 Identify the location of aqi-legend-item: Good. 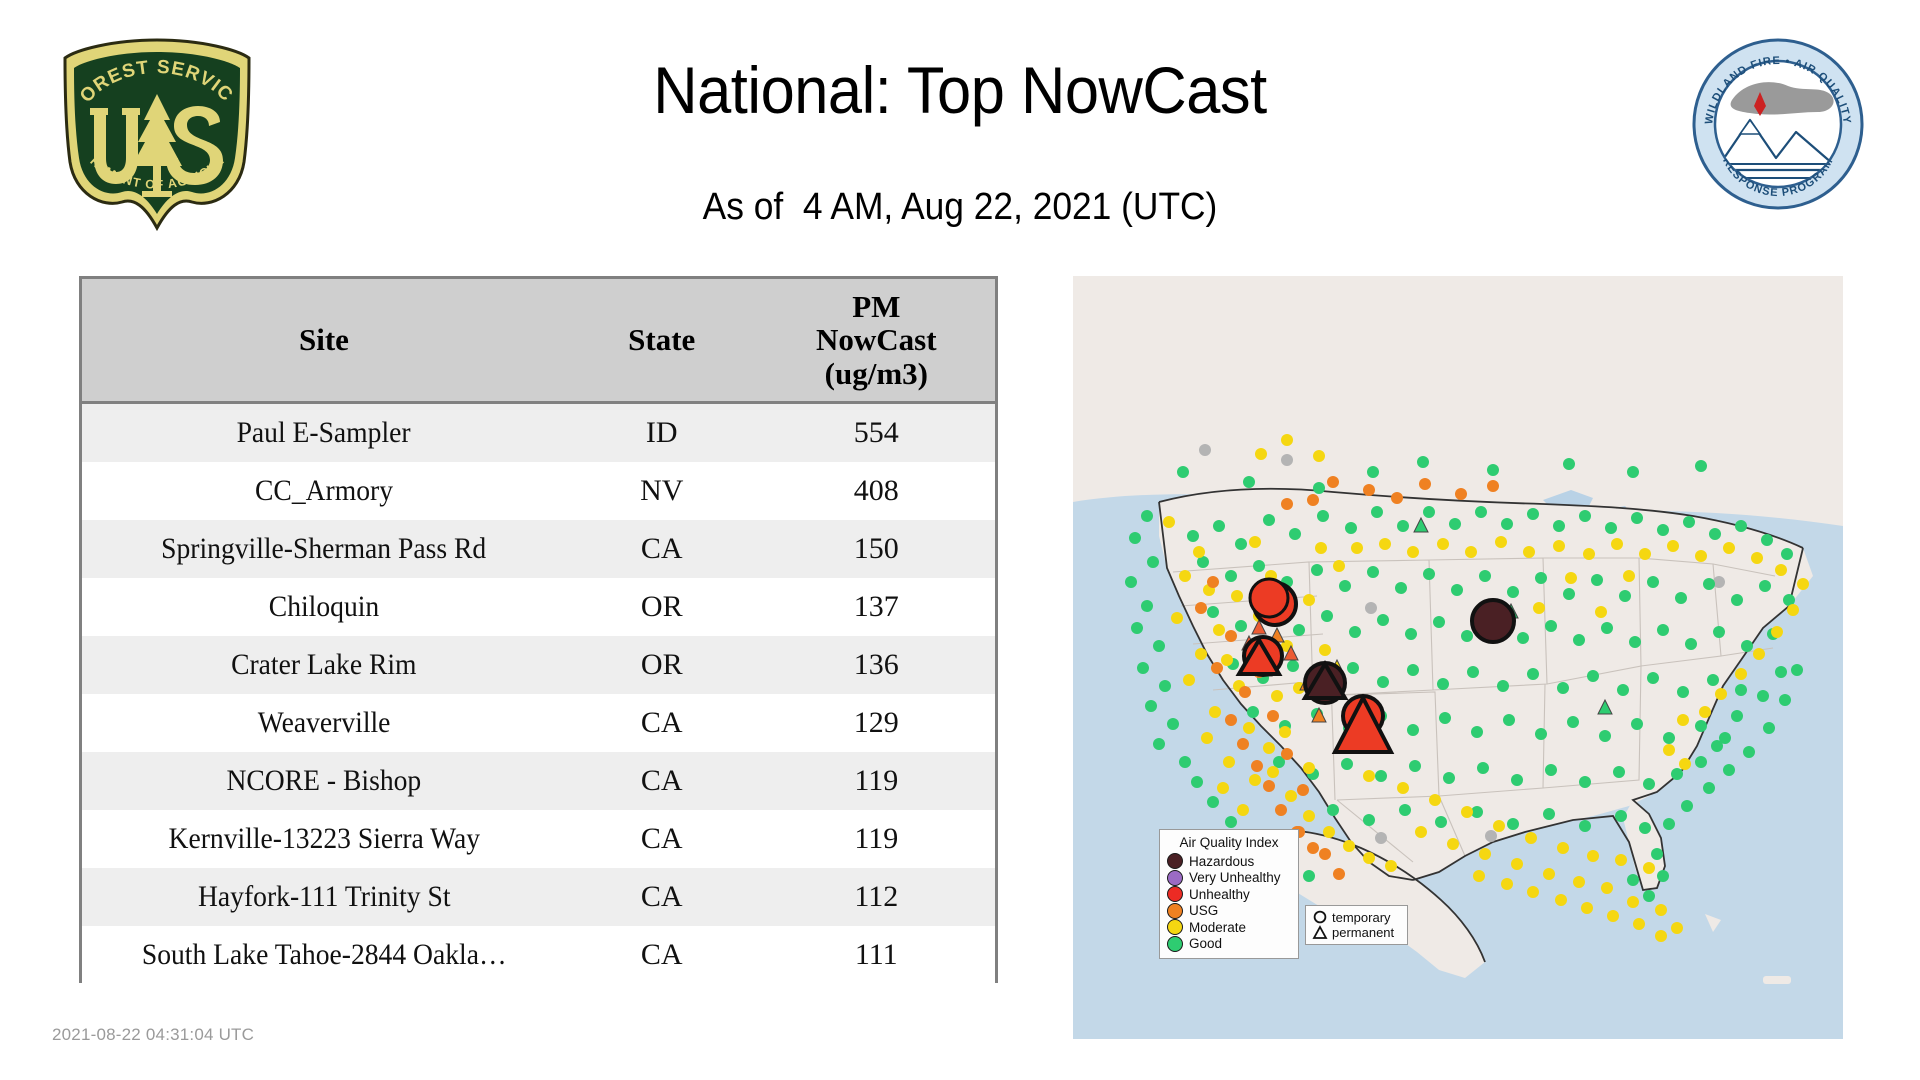
(1229, 943).